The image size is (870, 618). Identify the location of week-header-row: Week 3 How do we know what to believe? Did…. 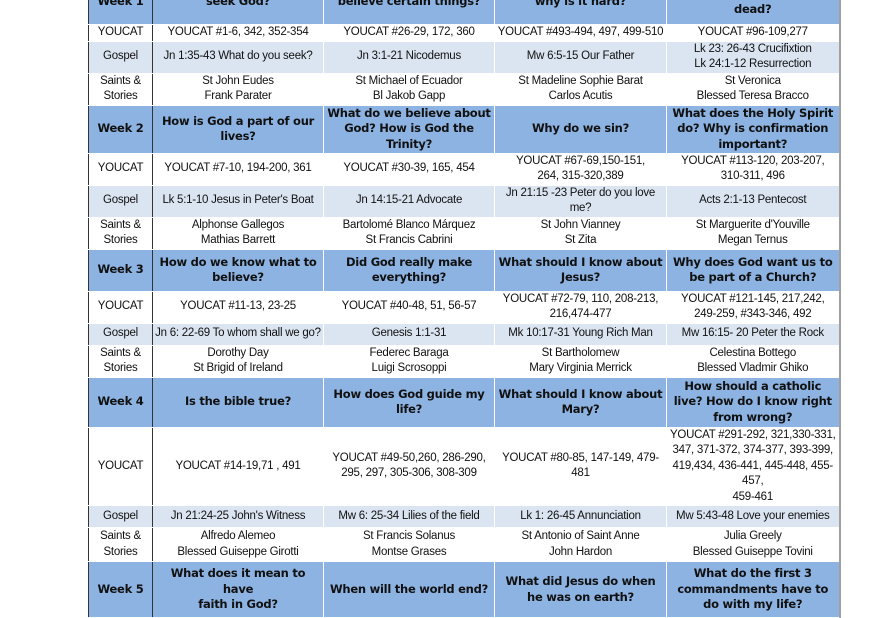
(464, 270).